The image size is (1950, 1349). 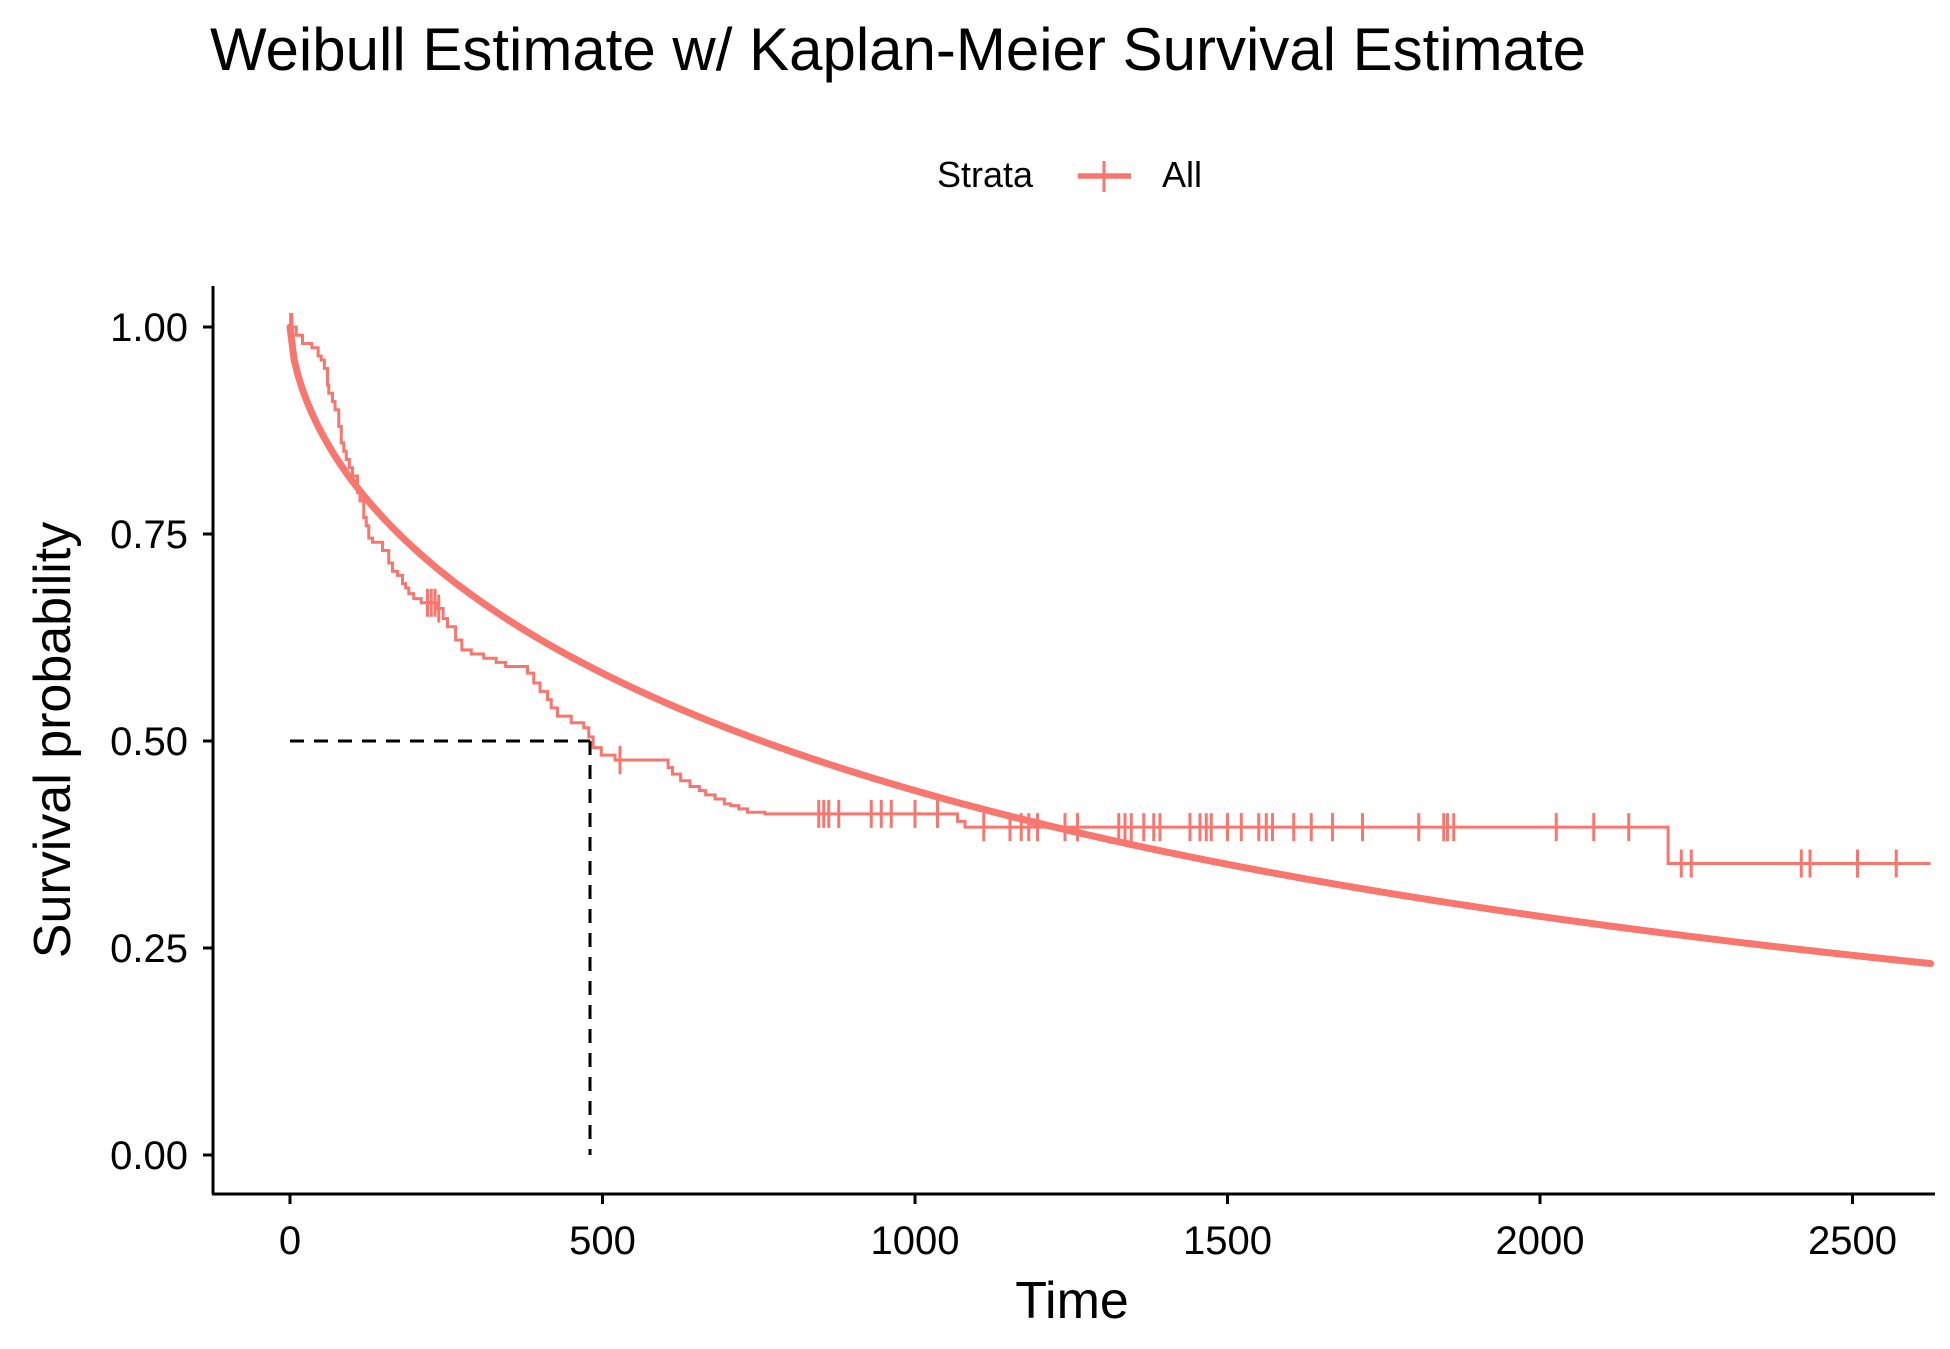 I want to click on x-tick-label: 500, so click(x=602, y=1241).